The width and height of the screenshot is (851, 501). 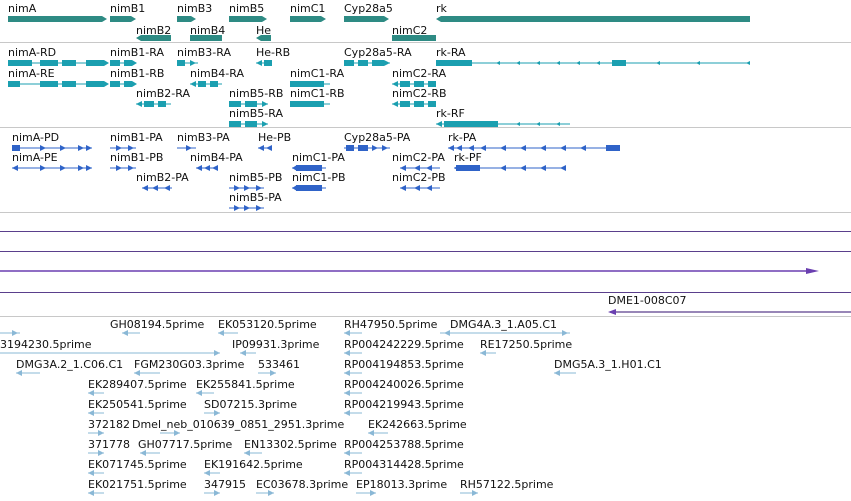 I want to click on protein-nimB2-PA-glyph, so click(x=157, y=188).